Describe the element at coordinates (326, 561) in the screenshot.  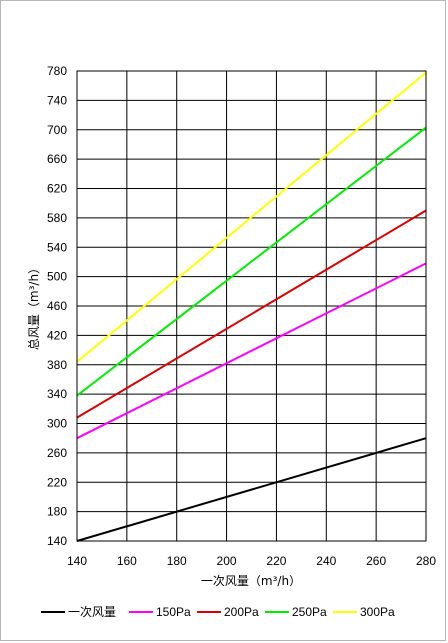
I see `x-tick-label: 240` at that location.